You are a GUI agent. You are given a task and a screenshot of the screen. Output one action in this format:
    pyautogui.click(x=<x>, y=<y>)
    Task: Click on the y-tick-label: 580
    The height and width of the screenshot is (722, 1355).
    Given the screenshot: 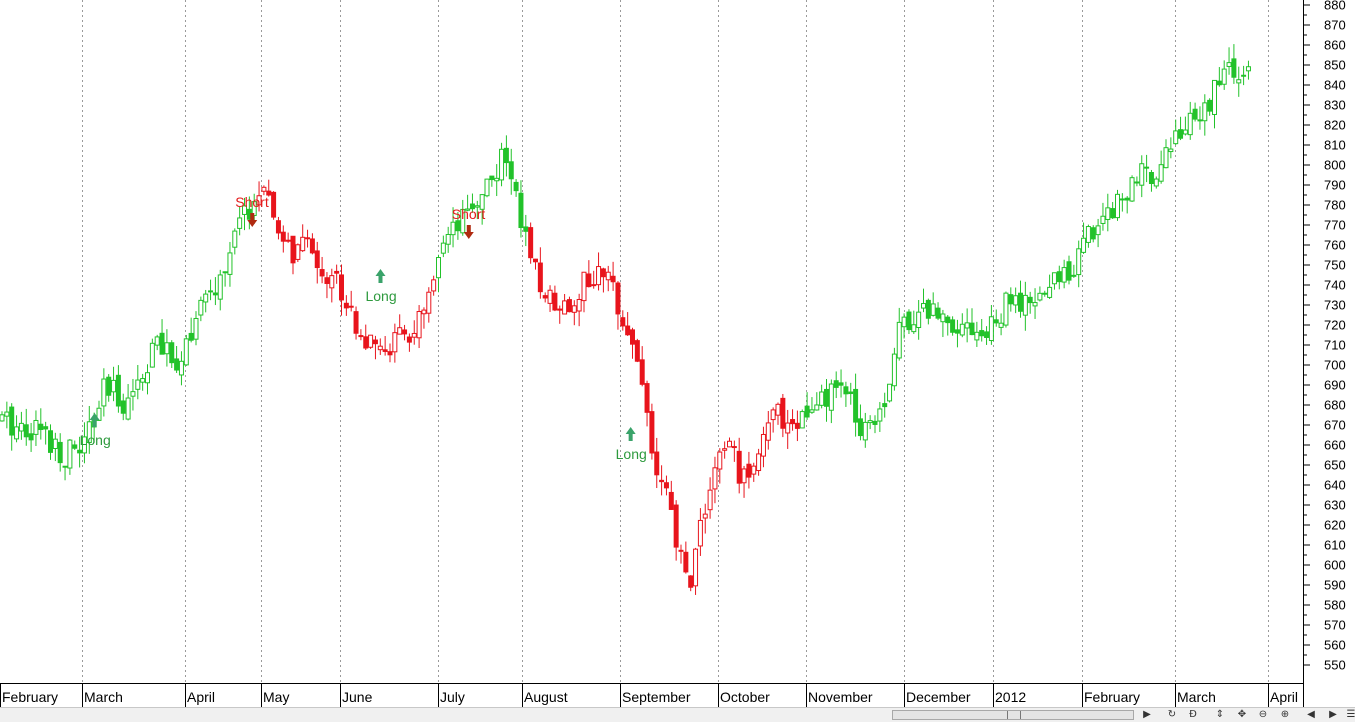 What is the action you would take?
    pyautogui.click(x=1335, y=605)
    